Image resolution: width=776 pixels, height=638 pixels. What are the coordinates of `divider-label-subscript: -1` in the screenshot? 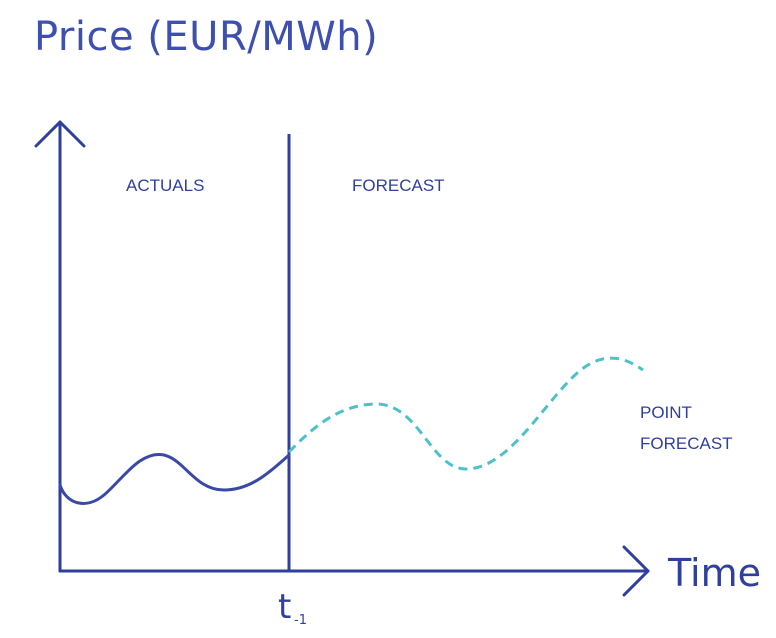 It's located at (300, 620).